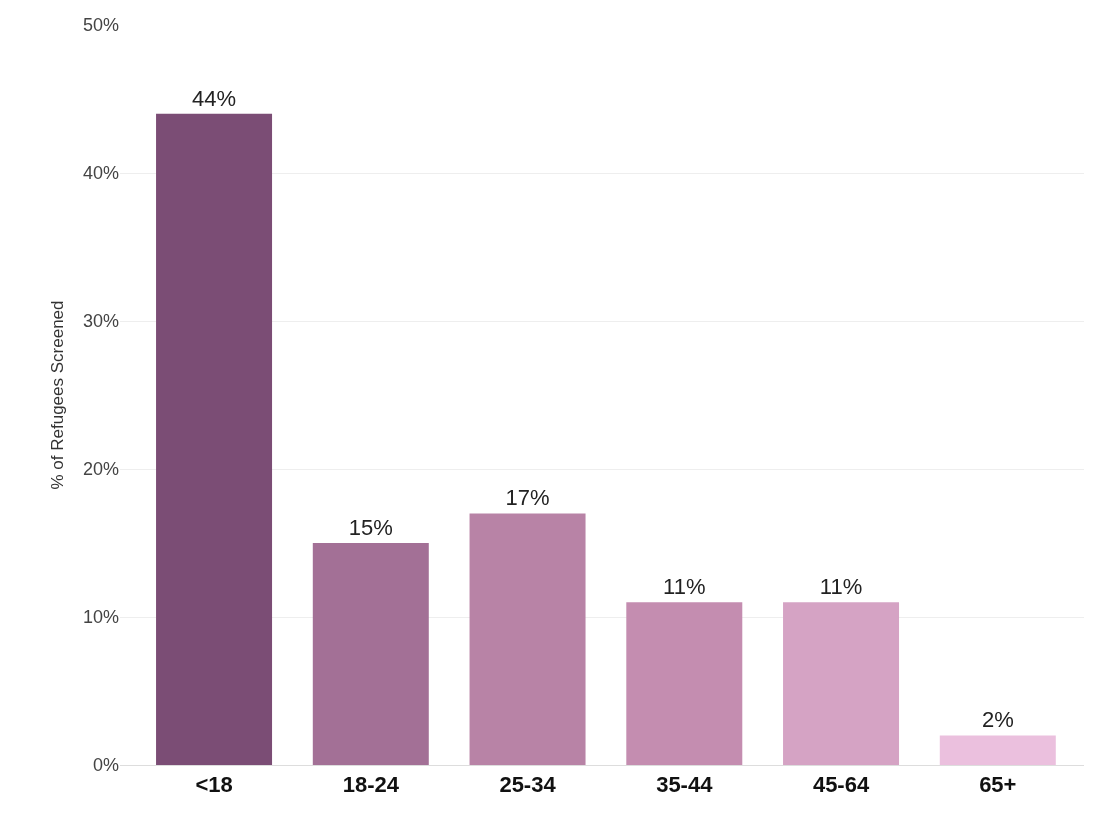 The height and width of the screenshot is (815, 1104). What do you see at coordinates (100, 469) in the screenshot?
I see `y-tick-label: 20%` at bounding box center [100, 469].